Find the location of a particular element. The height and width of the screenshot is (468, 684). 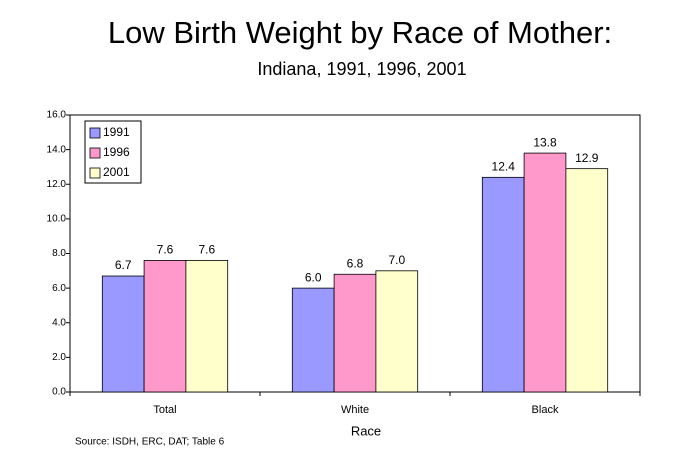

chart-title: Low Birth Weight by Race of Mother: is located at coordinates (360, 32).